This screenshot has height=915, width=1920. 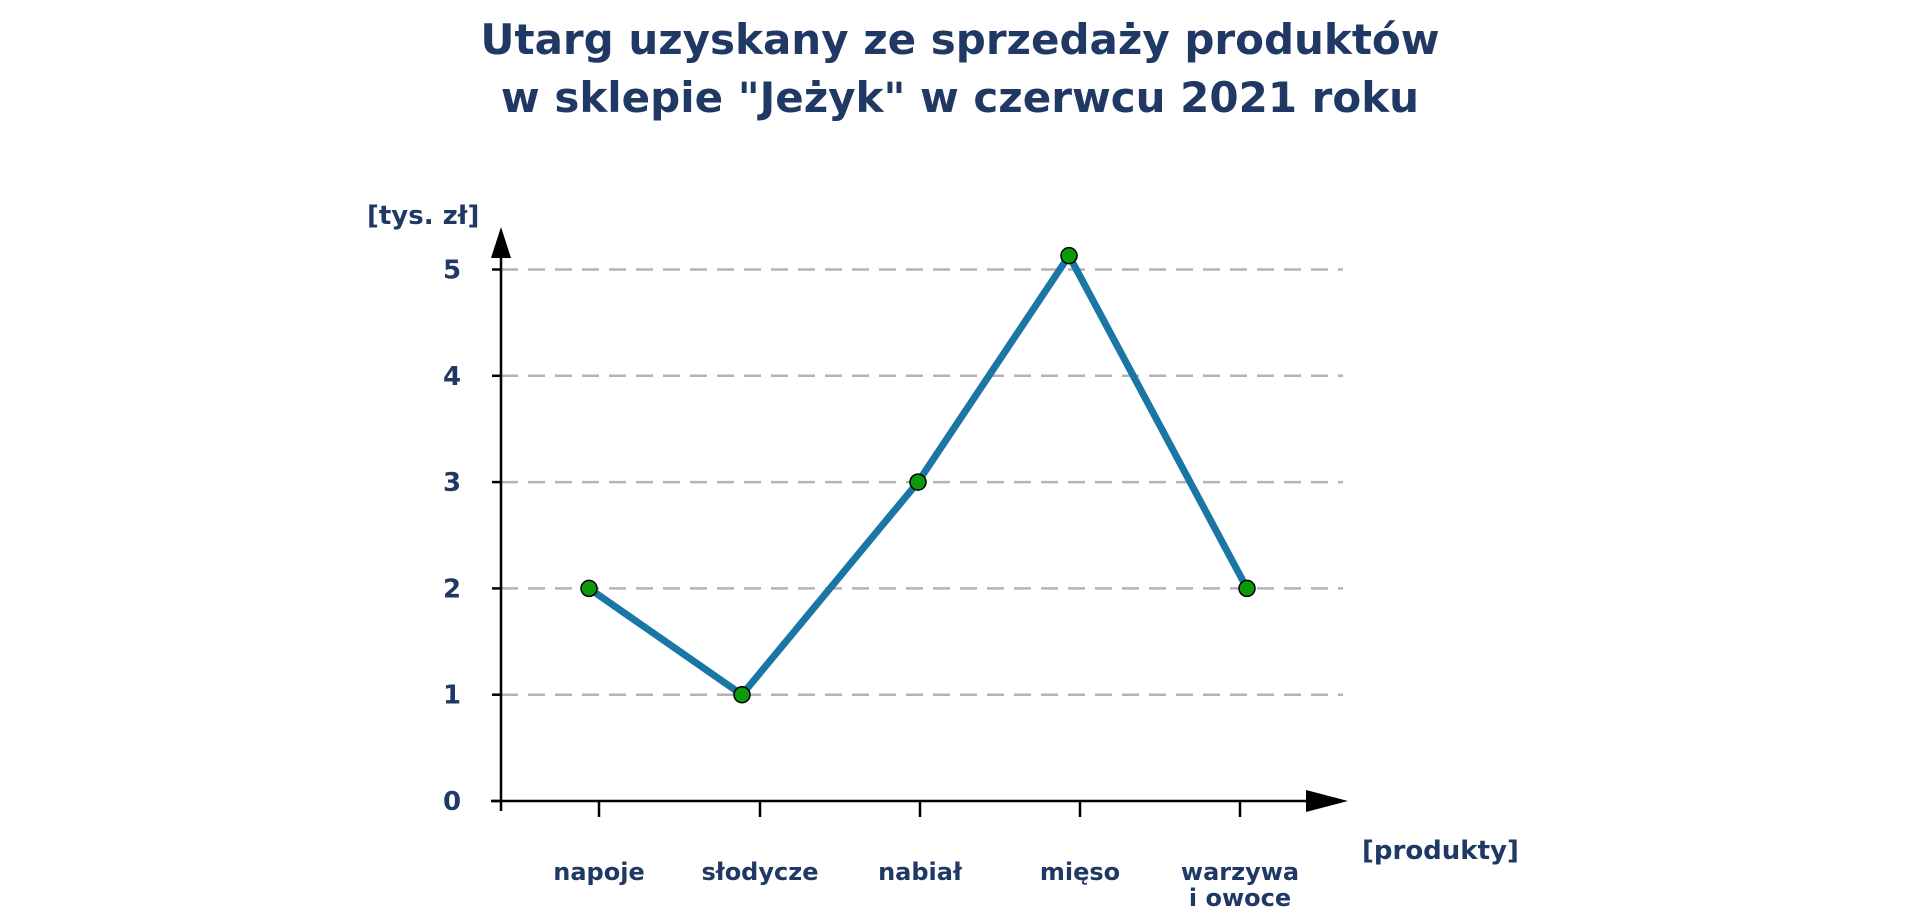 I want to click on y-axis-label: [tys. zł], so click(x=423, y=216).